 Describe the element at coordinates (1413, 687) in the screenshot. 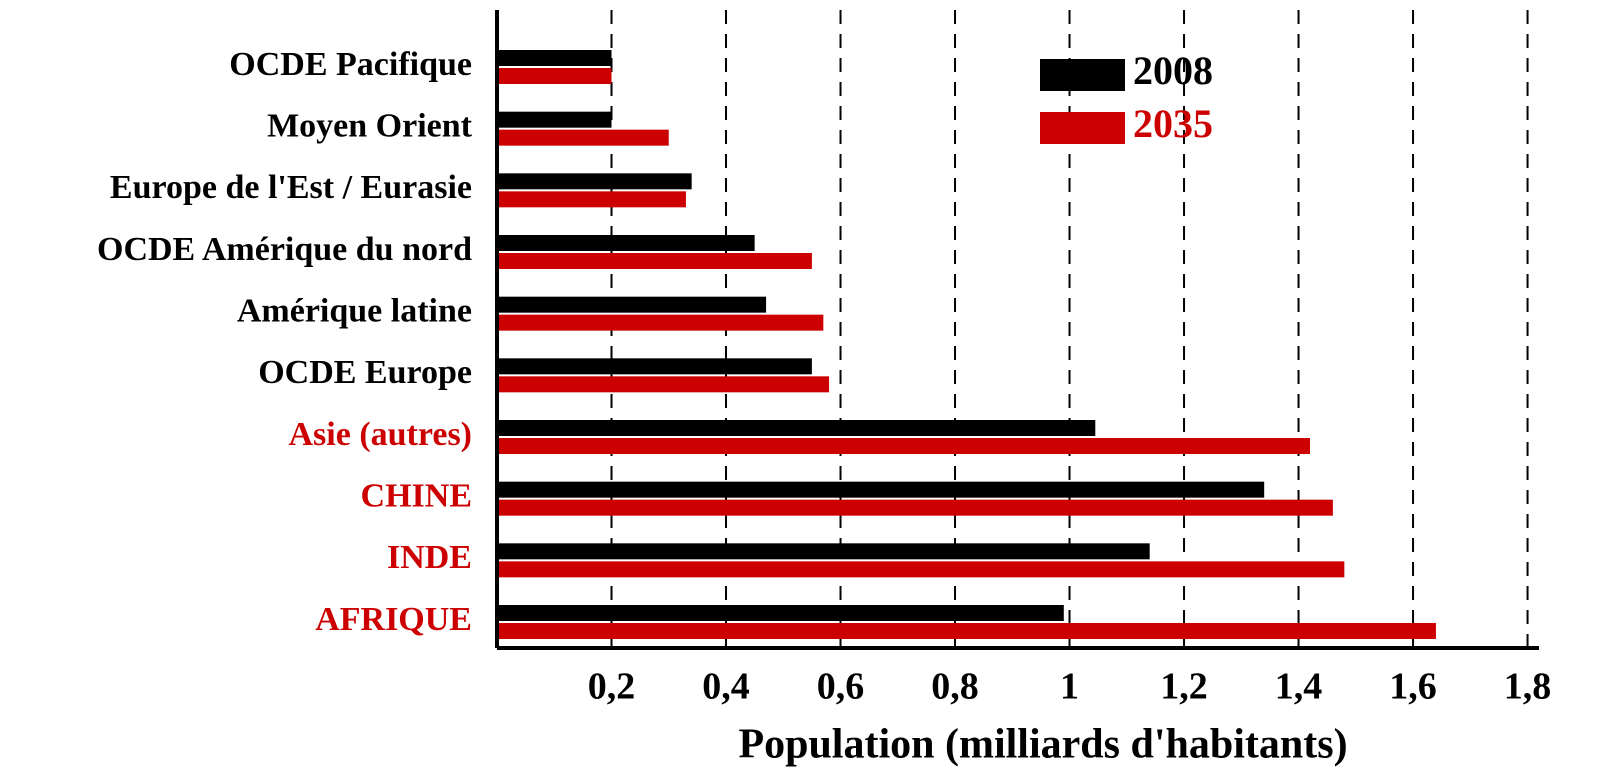

I see `x-tick-label: 1,6` at that location.